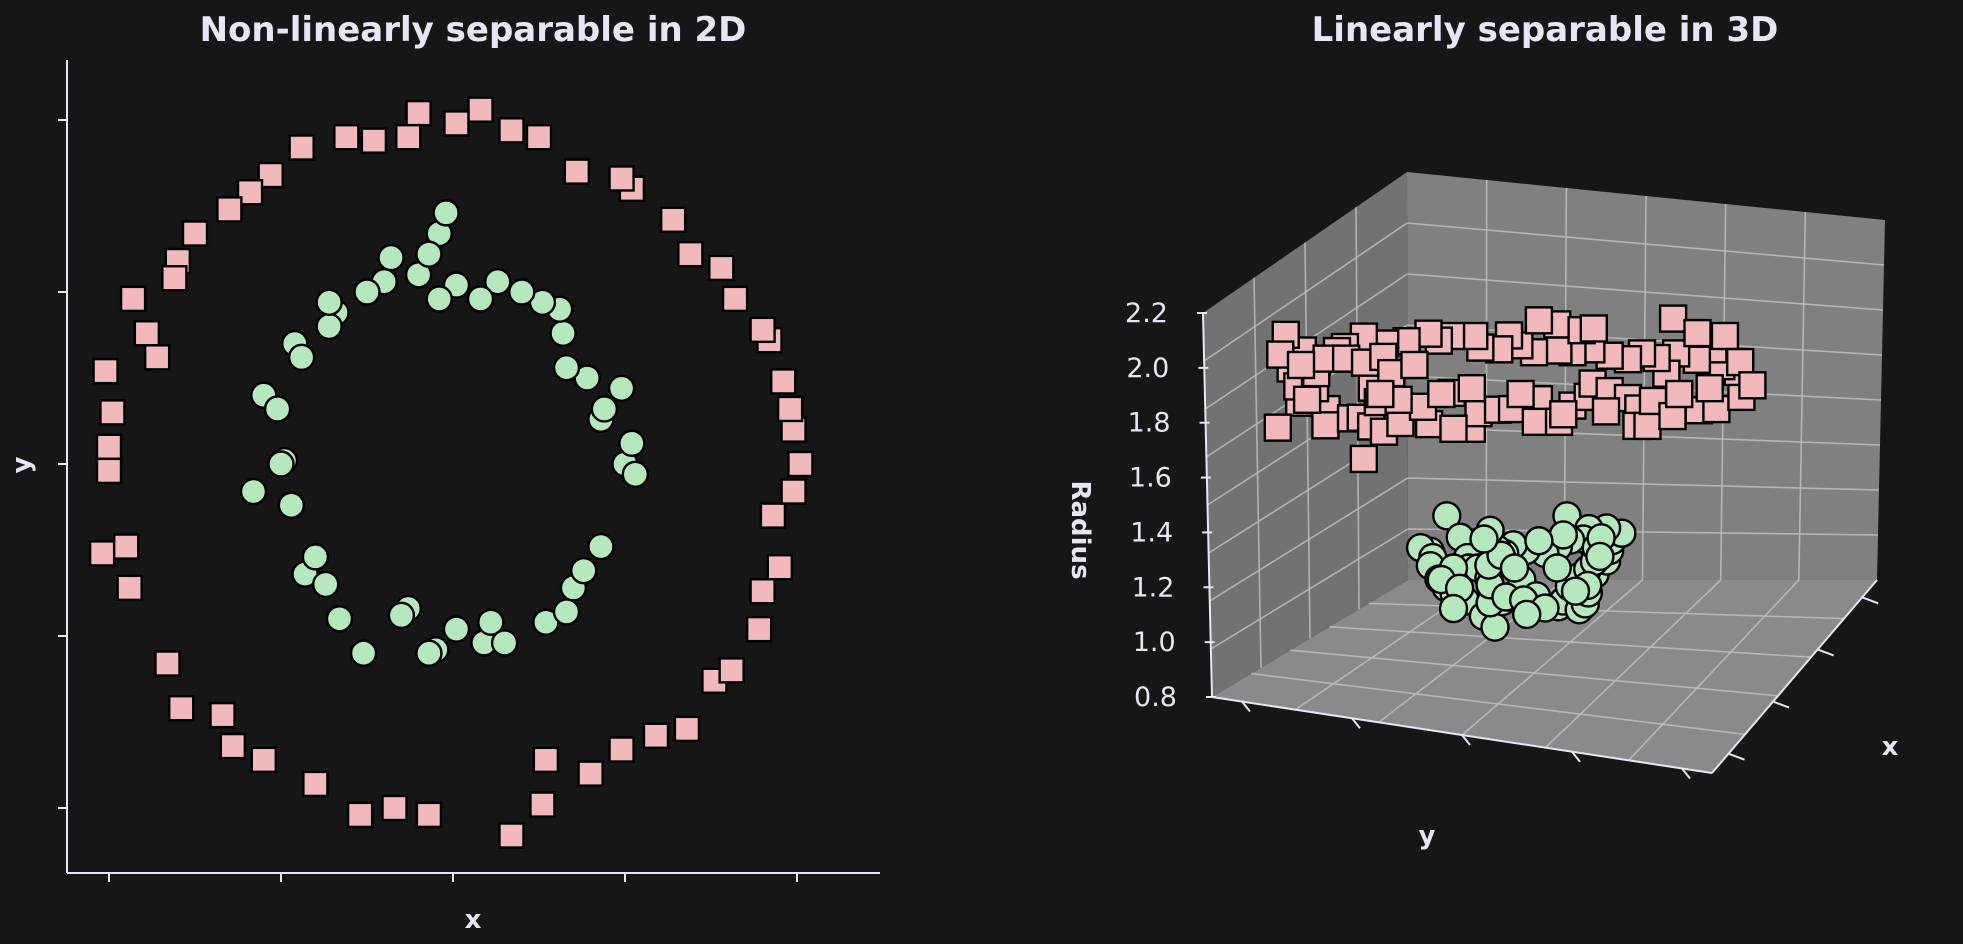 This screenshot has width=1963, height=944. I want to click on z-tick-label-3d-3: 1.4, so click(1151, 532).